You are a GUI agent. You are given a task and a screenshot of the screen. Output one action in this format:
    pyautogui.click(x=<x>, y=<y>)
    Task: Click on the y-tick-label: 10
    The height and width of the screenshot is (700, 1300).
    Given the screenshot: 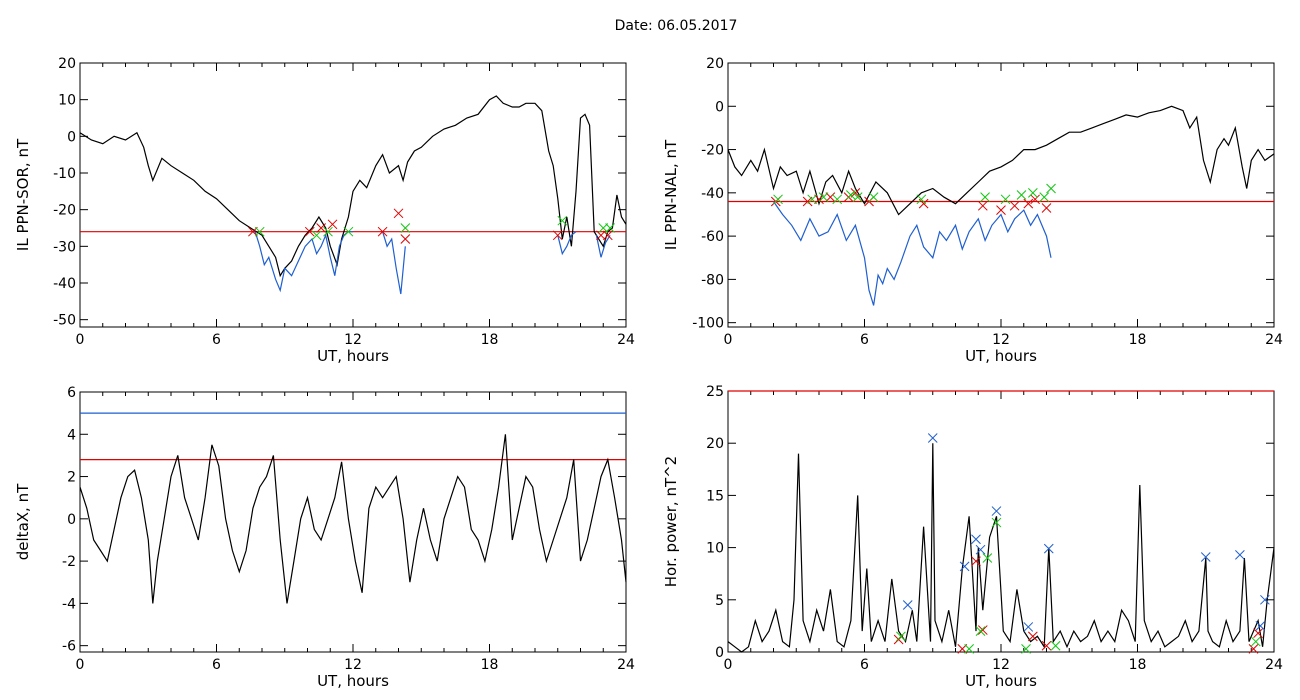 What is the action you would take?
    pyautogui.click(x=715, y=549)
    